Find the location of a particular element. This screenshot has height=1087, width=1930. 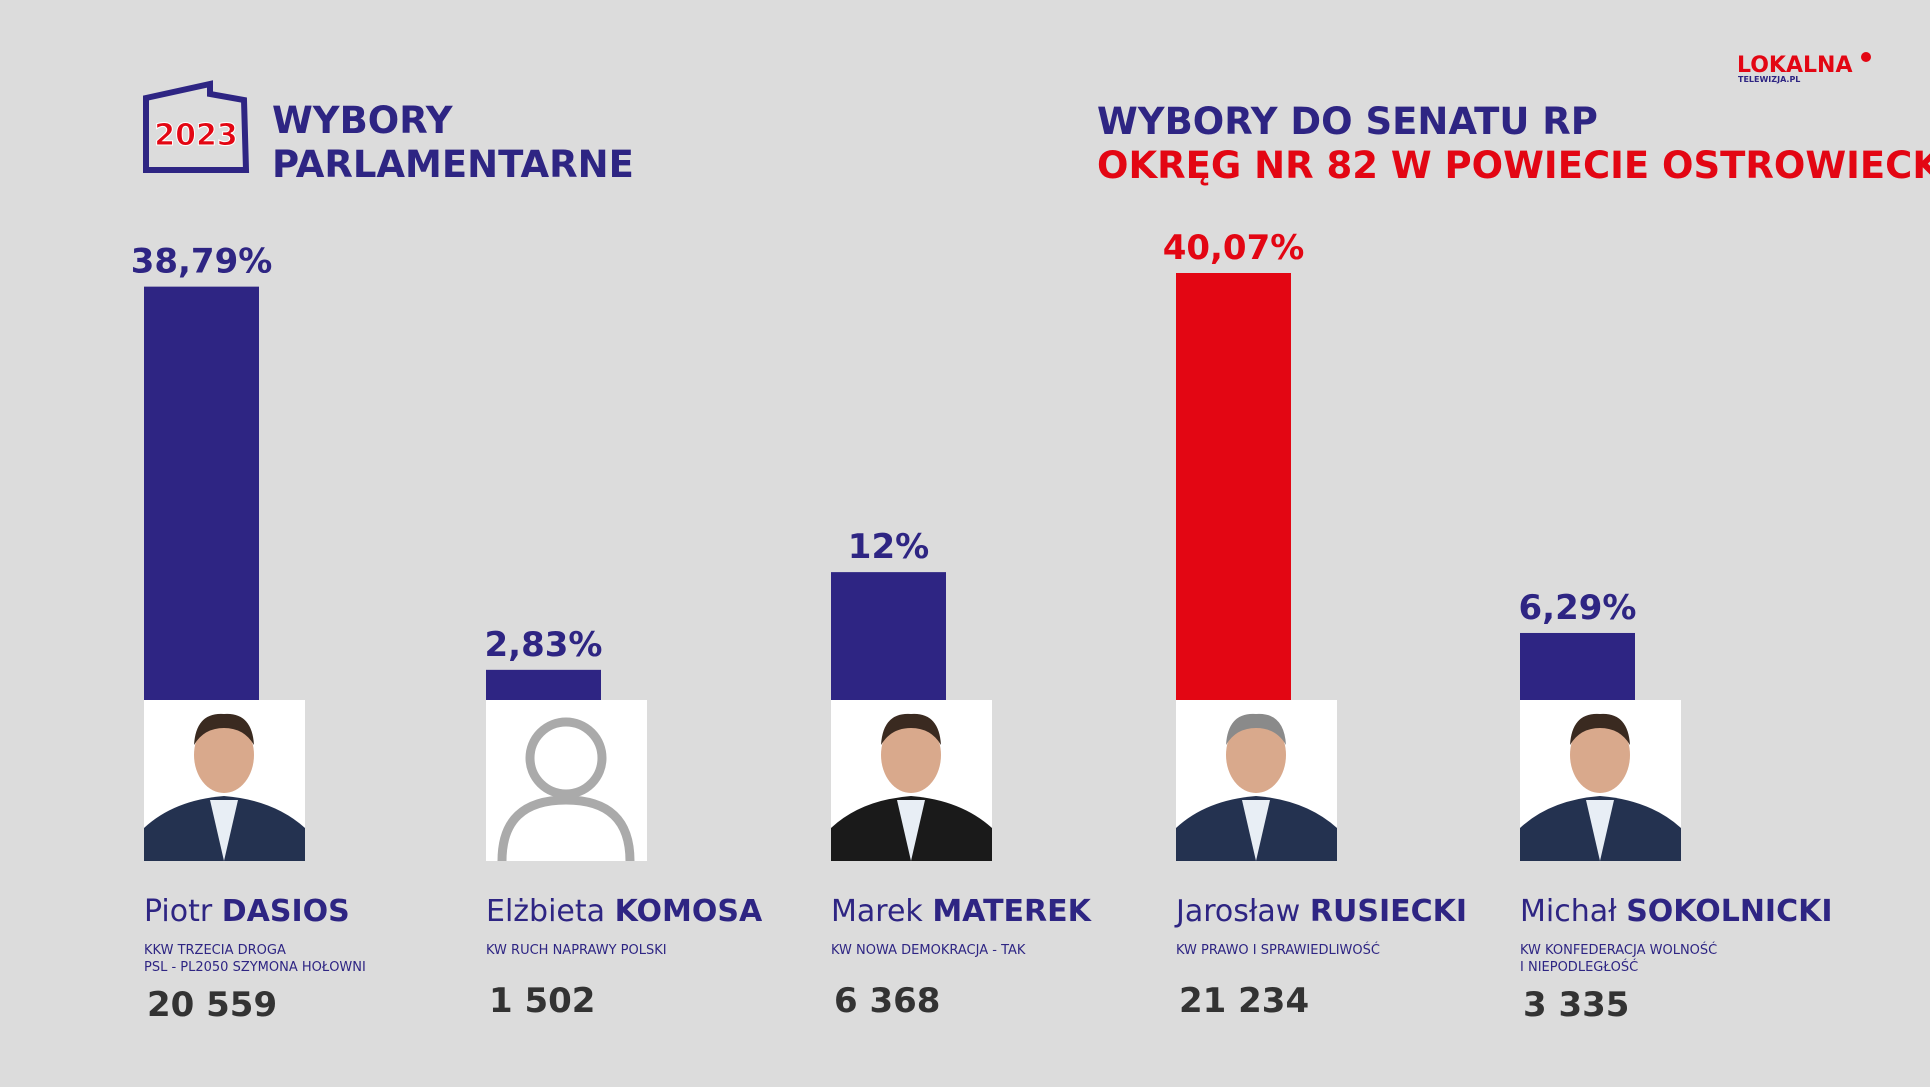

logo-2023: 2023 is located at coordinates (196, 126).